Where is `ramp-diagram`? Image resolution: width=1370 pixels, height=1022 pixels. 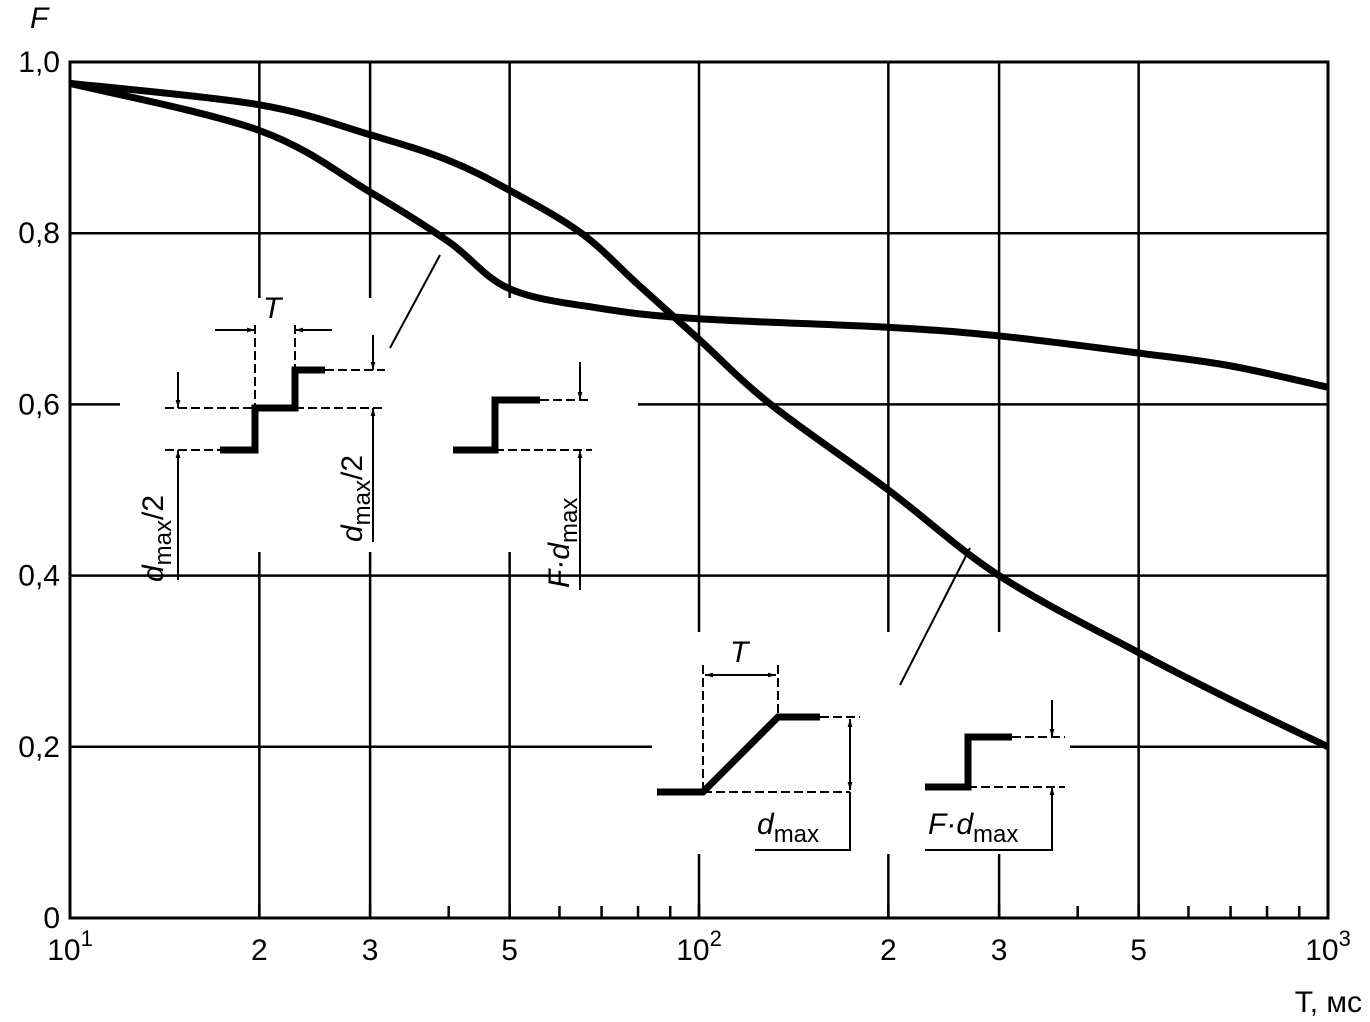 ramp-diagram is located at coordinates (738, 754).